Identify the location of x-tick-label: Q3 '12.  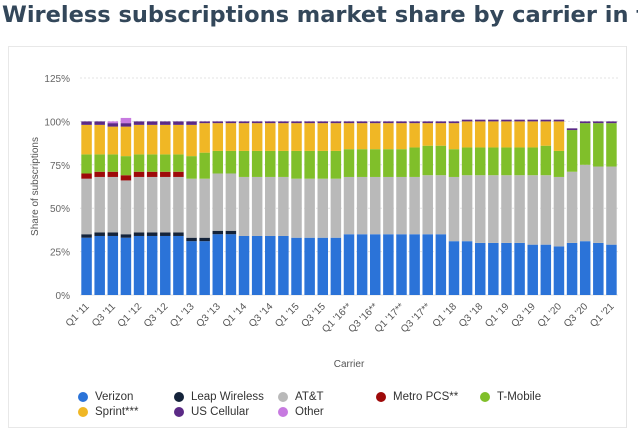
(156, 315).